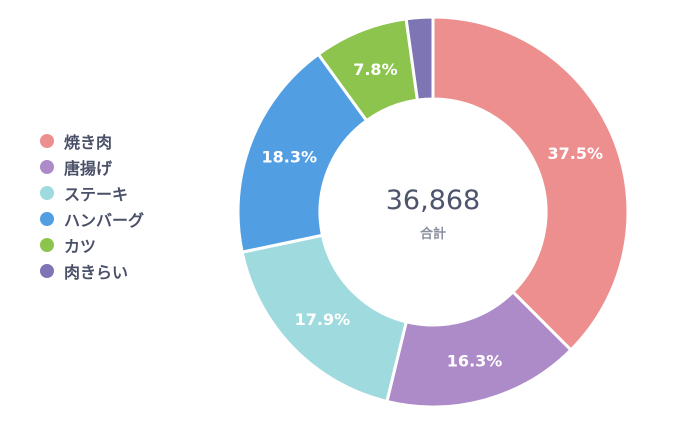 This screenshot has height=439, width=699. I want to click on total-label: 合計, so click(433, 234).